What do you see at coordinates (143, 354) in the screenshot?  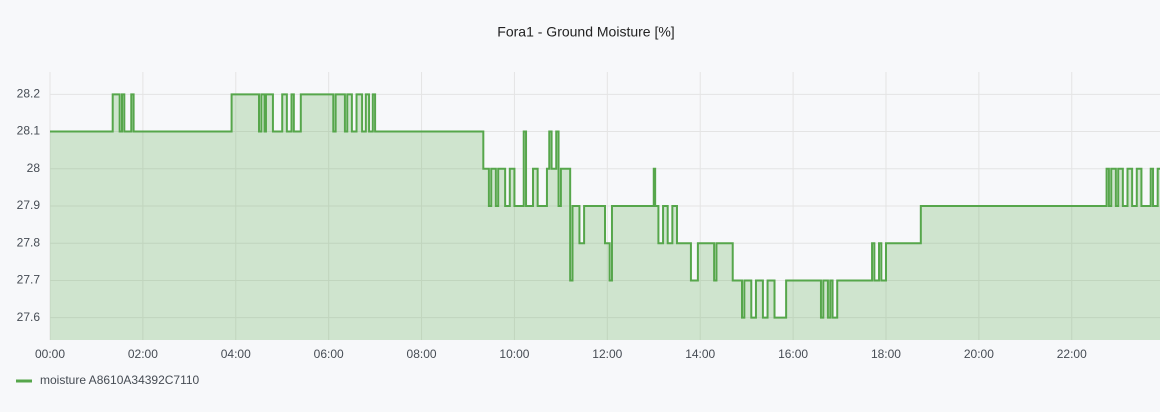 I see `x-tick-label: 02:00` at bounding box center [143, 354].